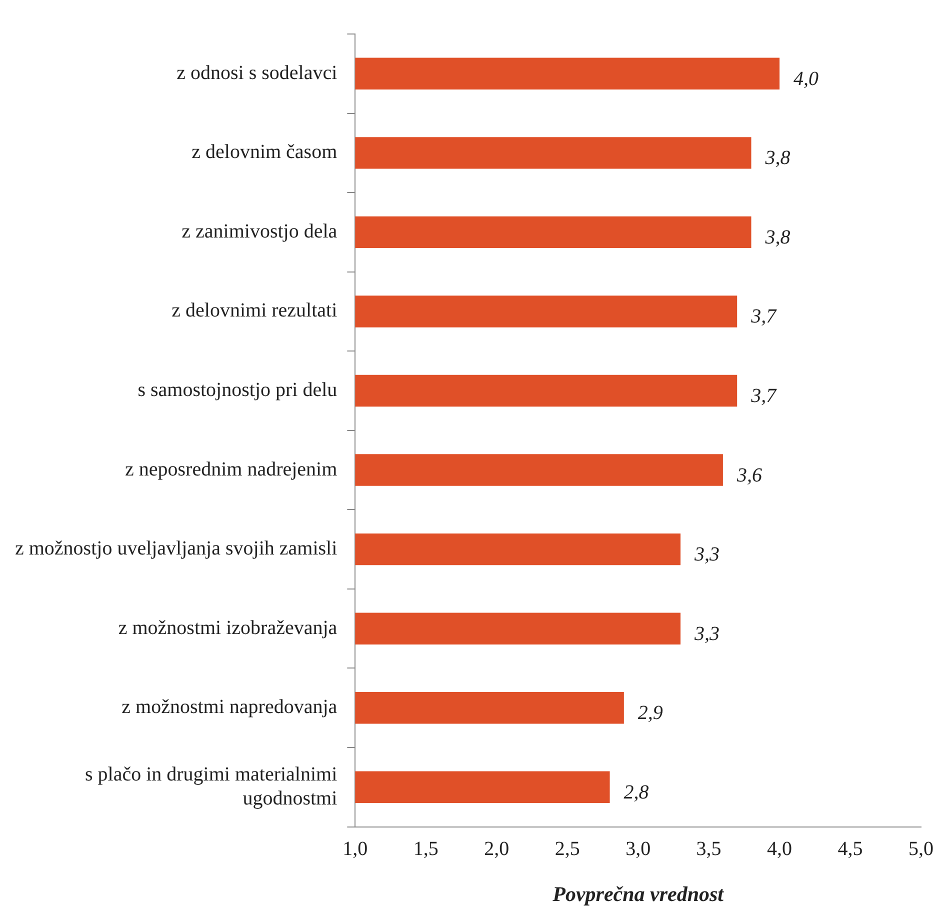 This screenshot has width=941, height=922. Describe the element at coordinates (355, 849) in the screenshot. I see `x-tick-label: 1,0` at that location.